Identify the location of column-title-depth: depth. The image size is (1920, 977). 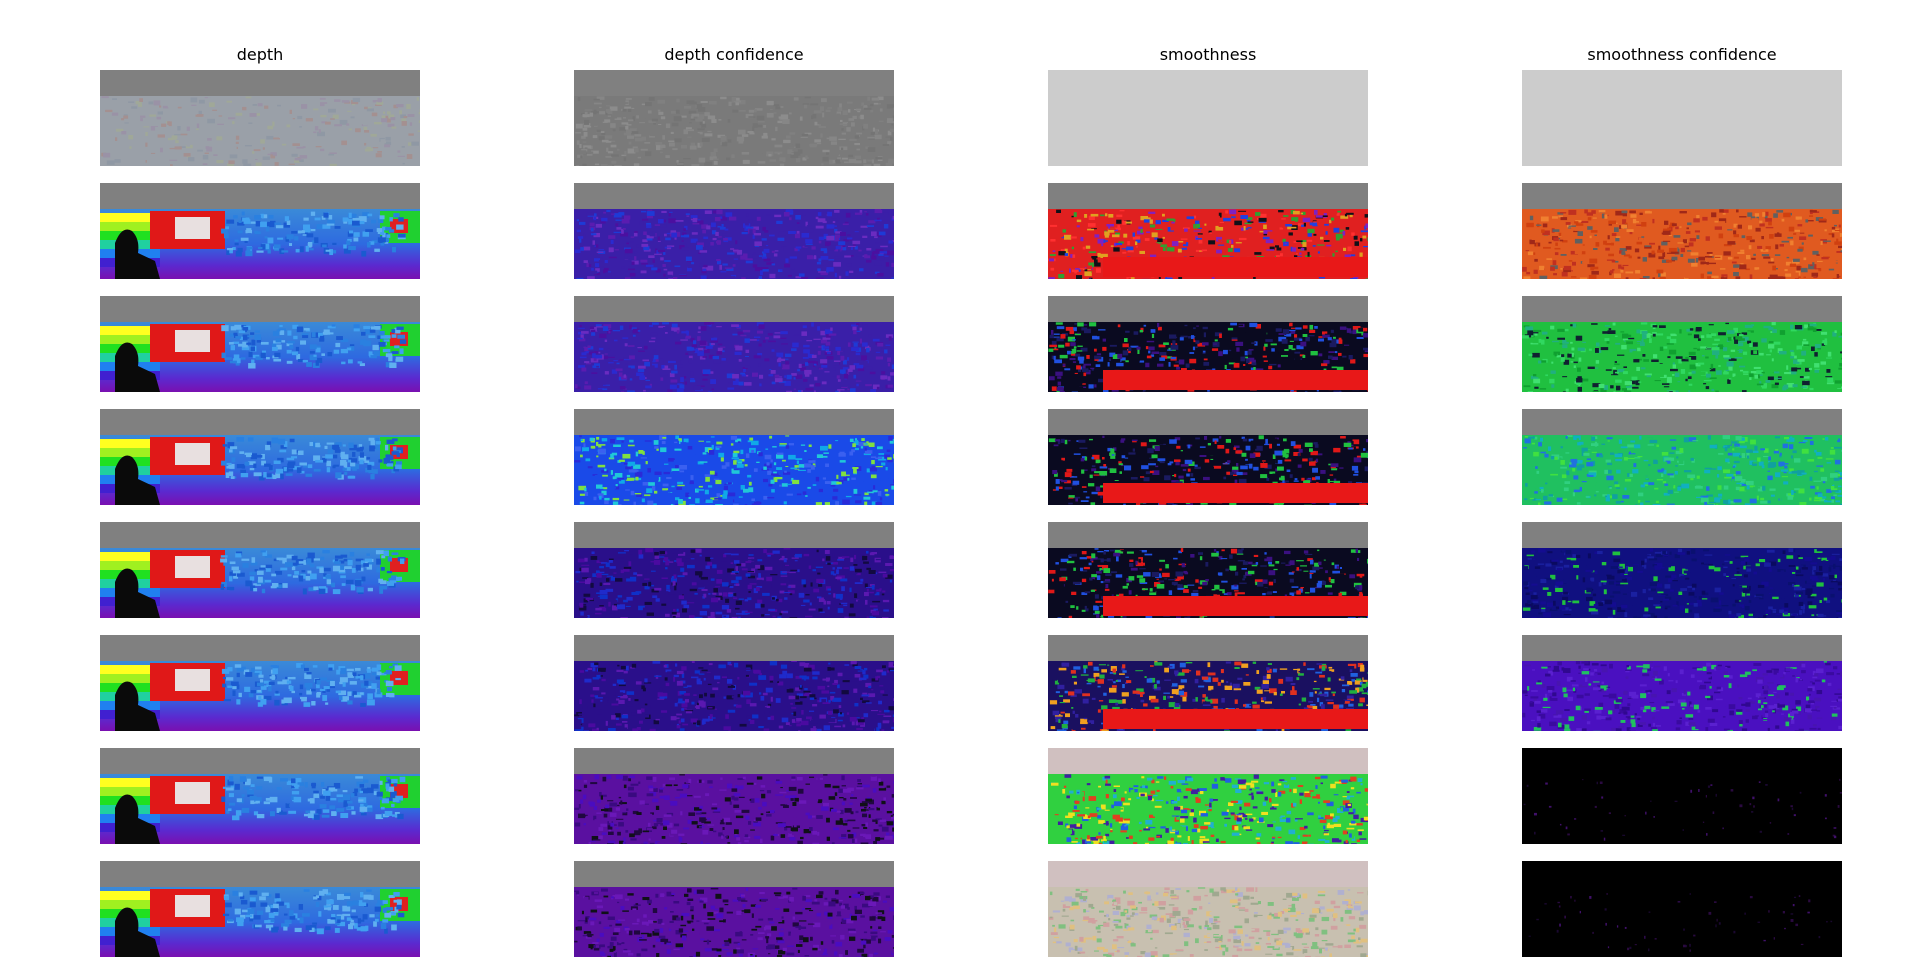
(260, 55).